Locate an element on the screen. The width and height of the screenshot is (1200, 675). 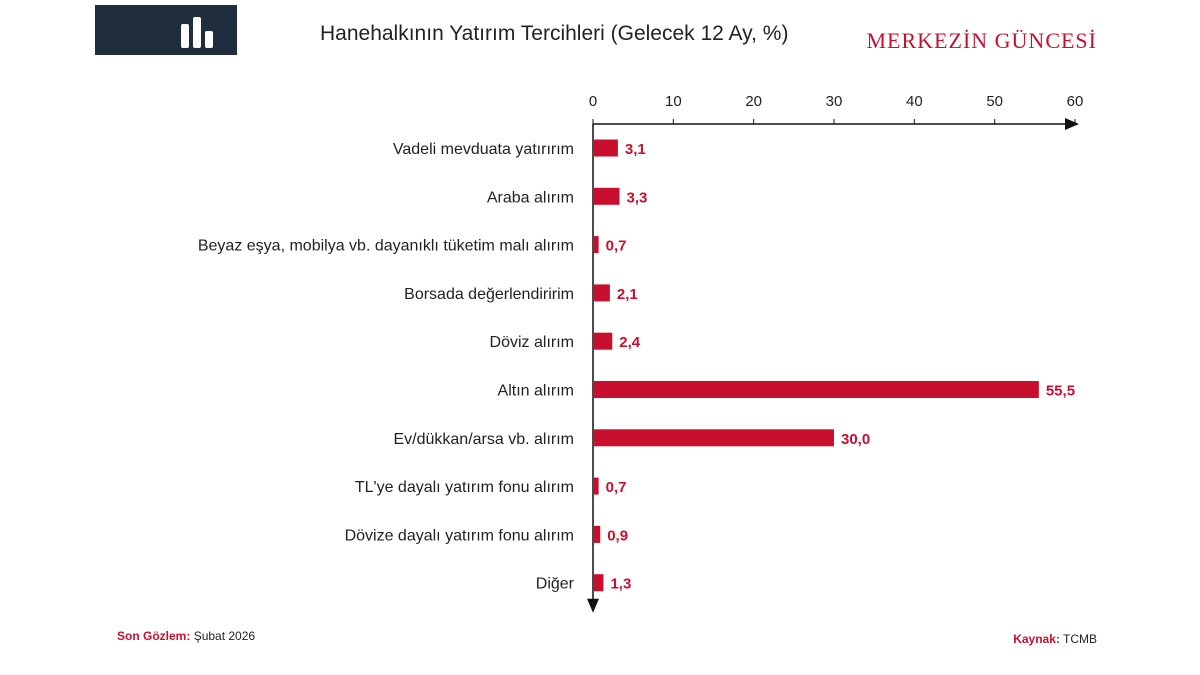
observation-value: Şubat 2026 is located at coordinates (224, 636).